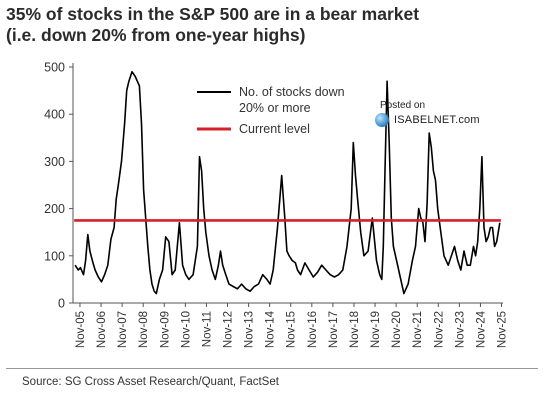  I want to click on x-tick-label: Nov-17, so click(334, 329).